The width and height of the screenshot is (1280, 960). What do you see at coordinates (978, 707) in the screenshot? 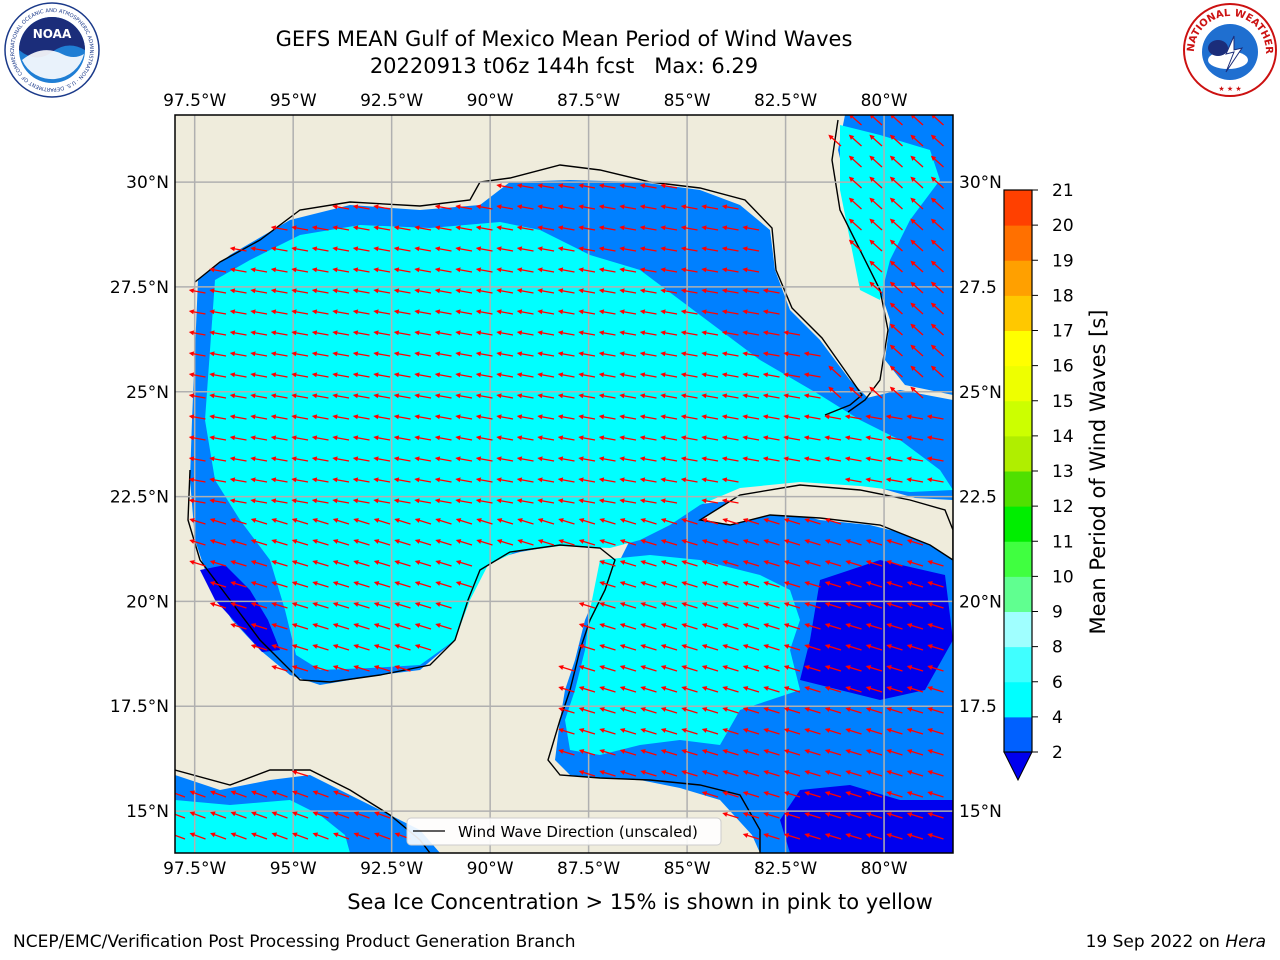
I see `lat-tick-label: 17.5` at bounding box center [978, 707].